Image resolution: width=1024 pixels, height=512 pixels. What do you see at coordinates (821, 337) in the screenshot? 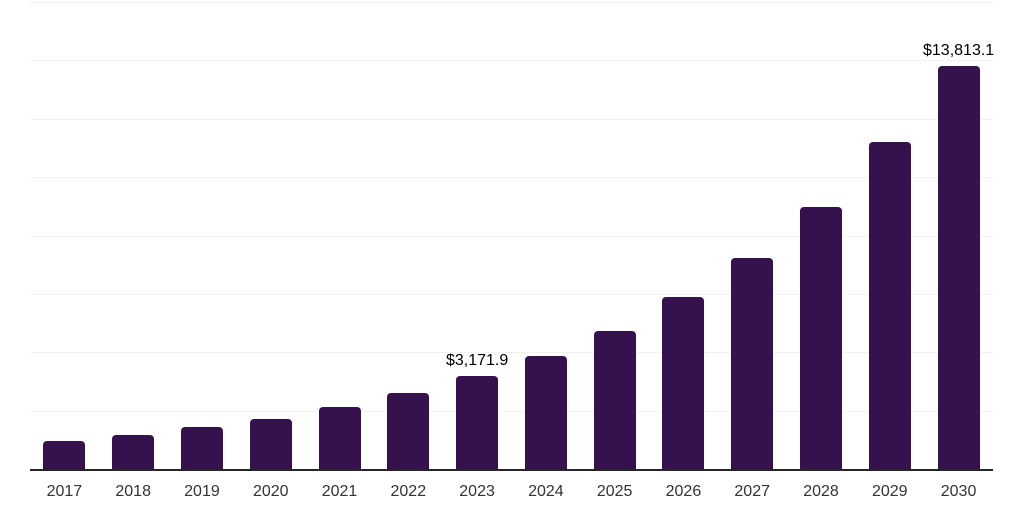
I see `bar-2028` at bounding box center [821, 337].